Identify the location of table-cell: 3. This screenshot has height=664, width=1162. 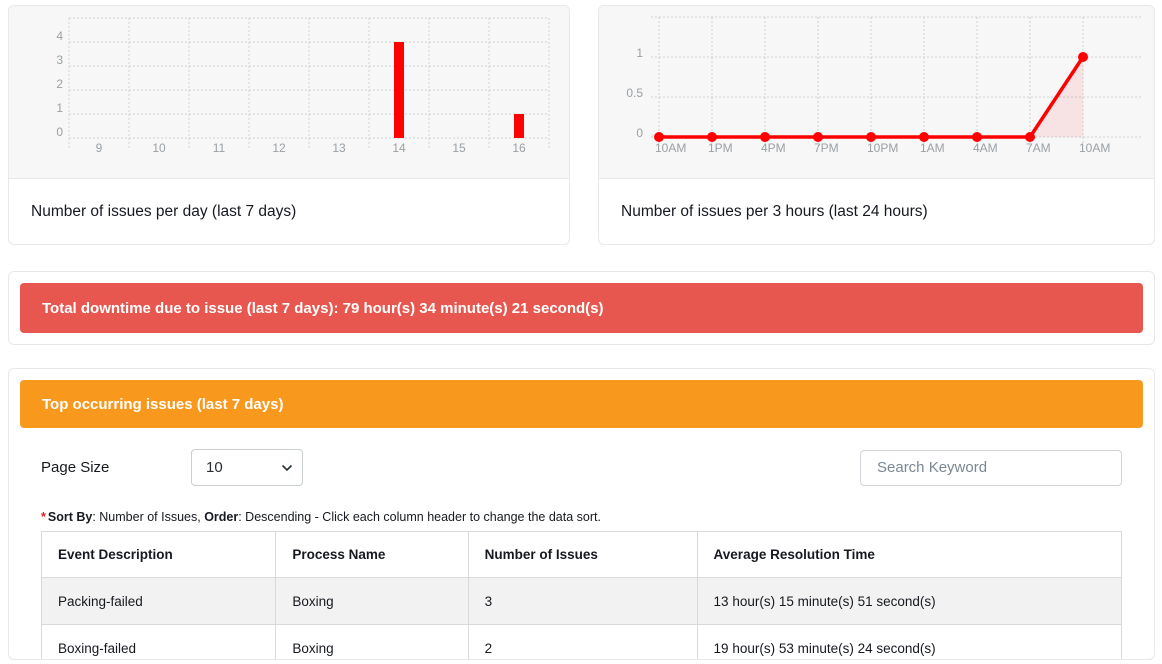
(582, 601).